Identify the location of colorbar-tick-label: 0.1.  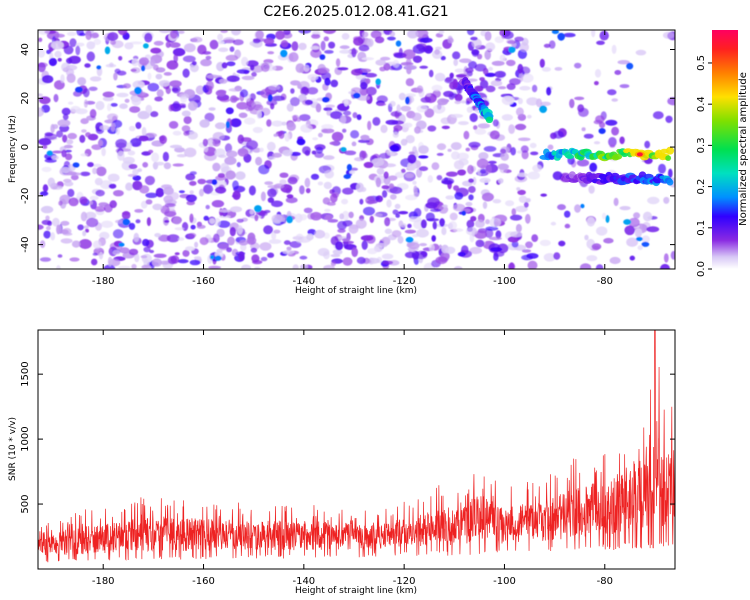
(701, 228).